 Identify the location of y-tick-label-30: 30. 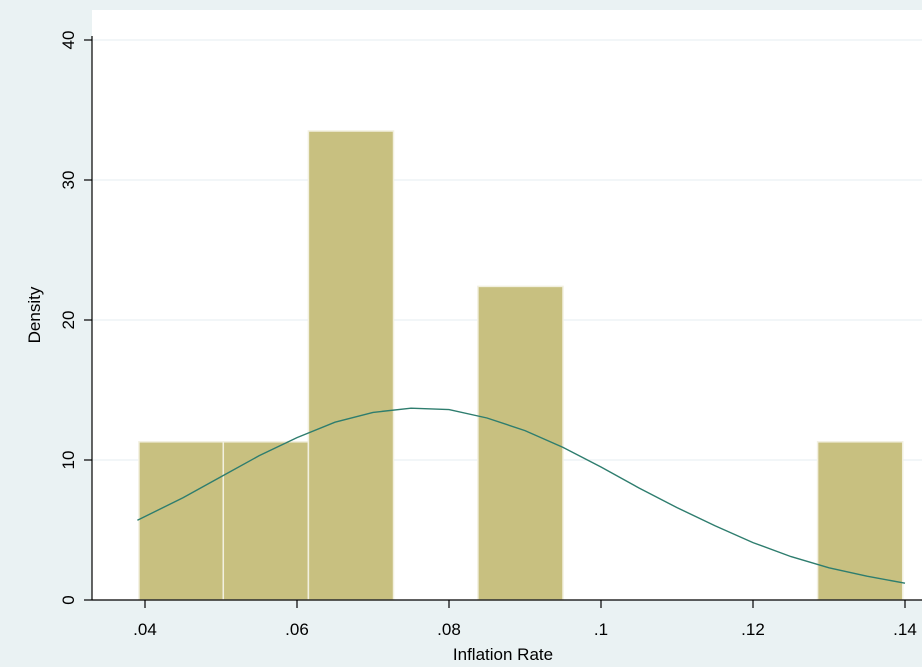
(68, 180).